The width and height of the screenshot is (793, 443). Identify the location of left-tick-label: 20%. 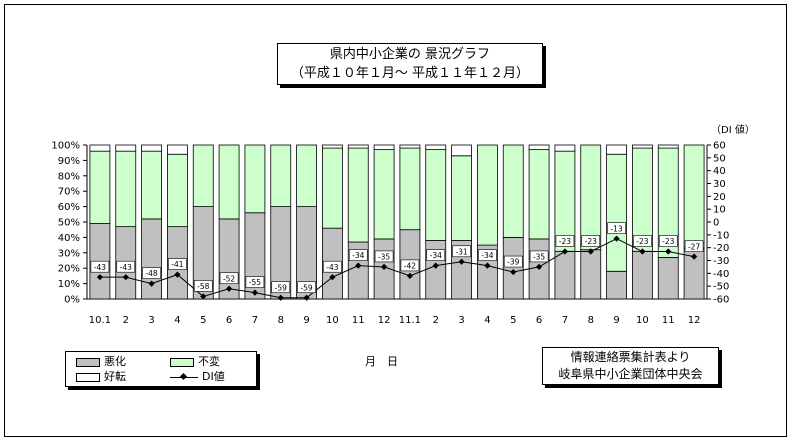
(69, 269).